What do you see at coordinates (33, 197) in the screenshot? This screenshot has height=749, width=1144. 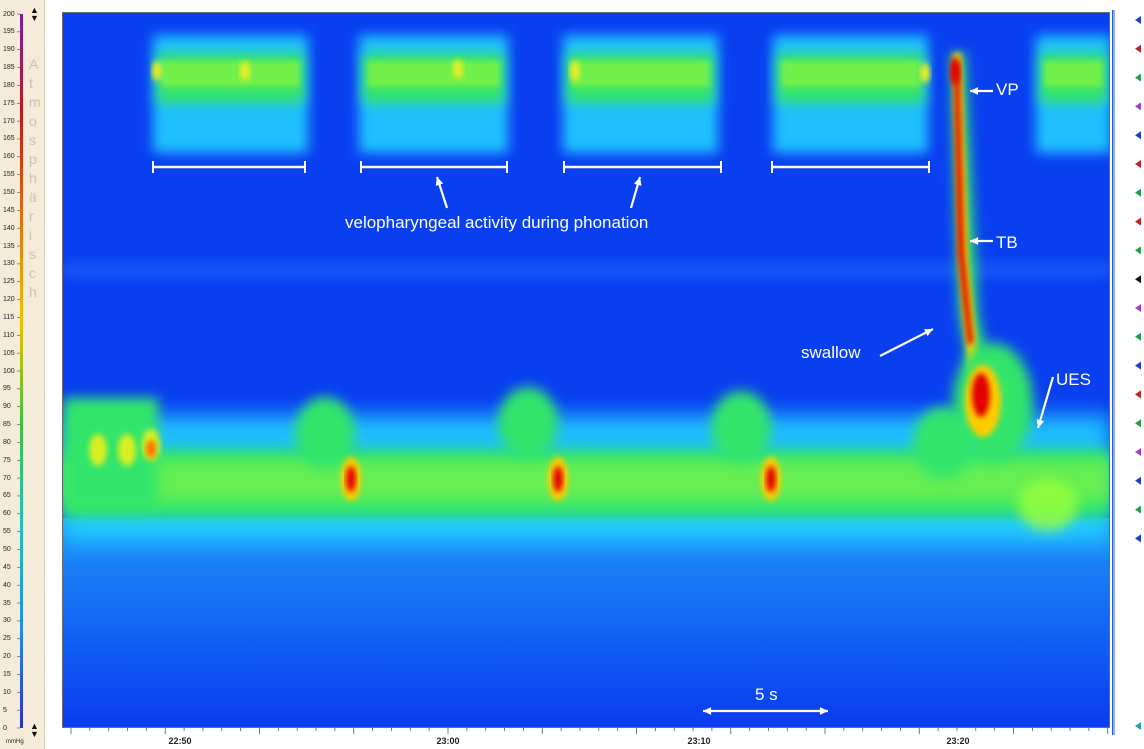 I see `vertical-text-letter: ä` at bounding box center [33, 197].